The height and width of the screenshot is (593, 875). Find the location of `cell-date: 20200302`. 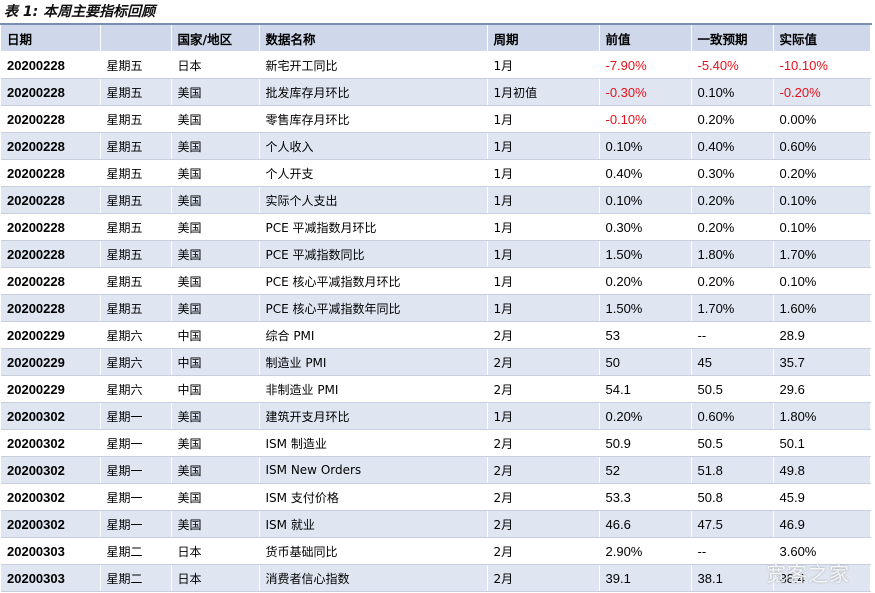

cell-date: 20200302 is located at coordinates (51, 443).